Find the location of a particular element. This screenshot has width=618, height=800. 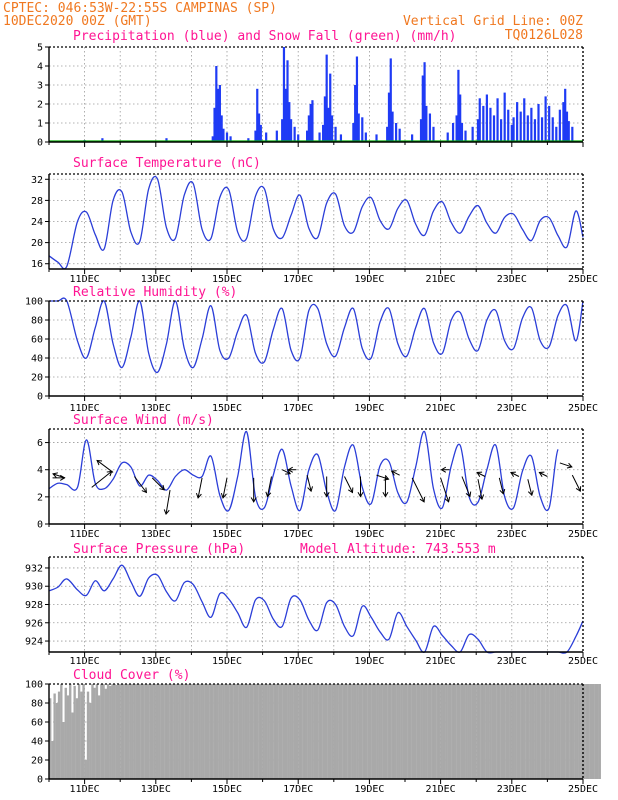

y-tick-label: 926 is located at coordinates (34, 623).